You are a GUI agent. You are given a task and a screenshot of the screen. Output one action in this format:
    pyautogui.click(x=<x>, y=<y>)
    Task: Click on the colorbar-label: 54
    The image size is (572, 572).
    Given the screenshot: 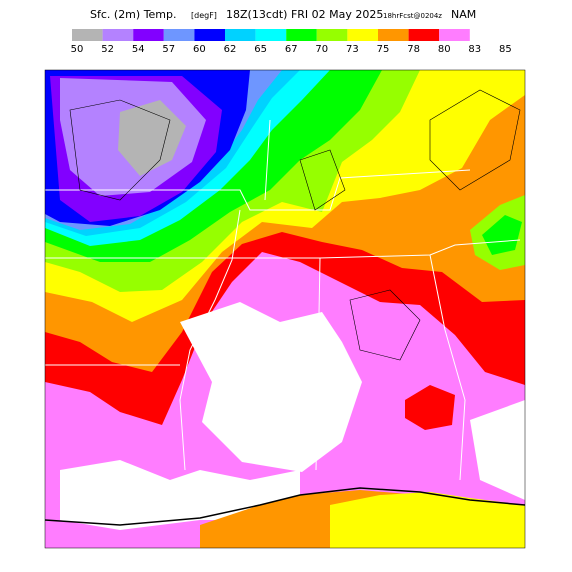 What is the action you would take?
    pyautogui.click(x=138, y=49)
    